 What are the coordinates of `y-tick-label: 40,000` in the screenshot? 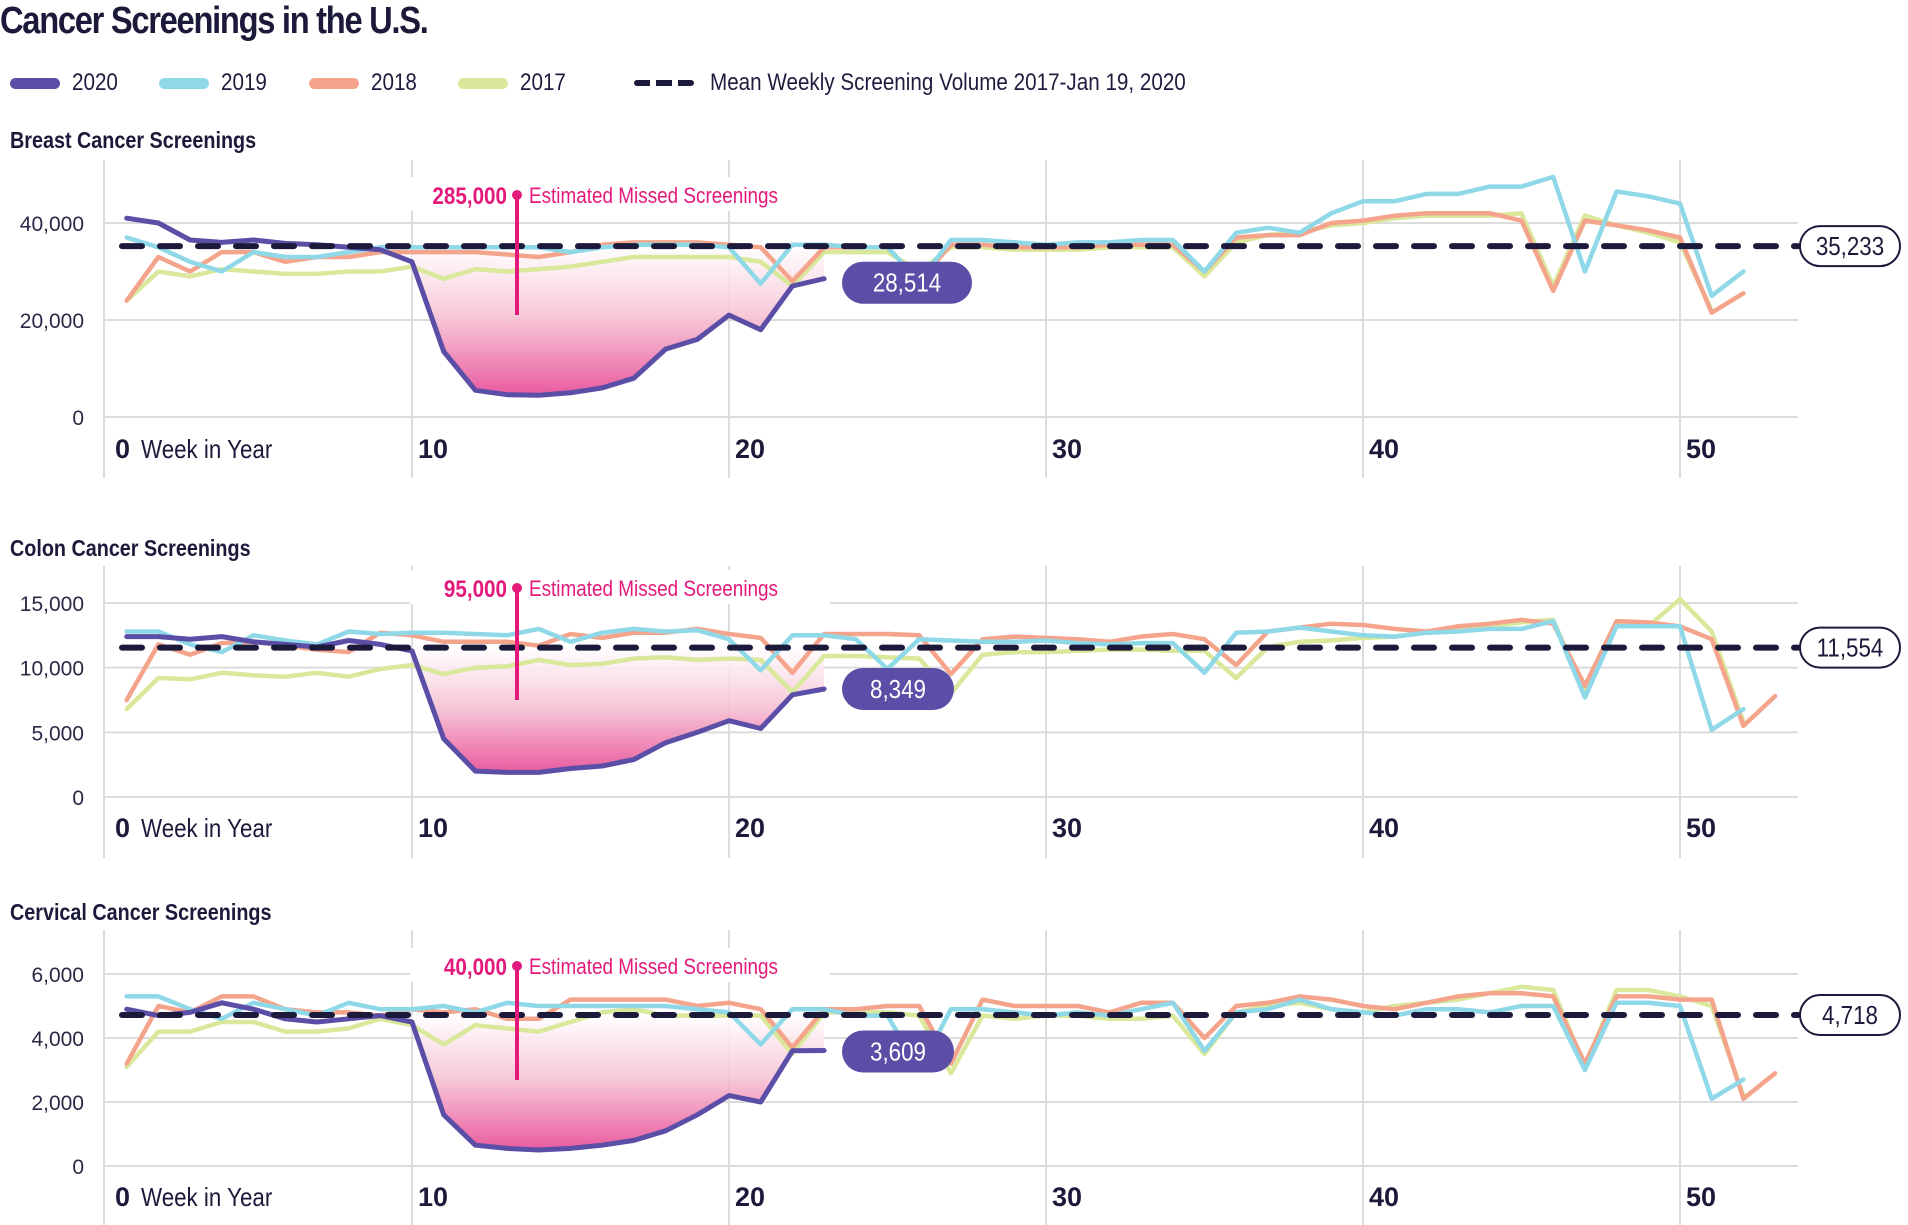 It's located at (52, 224).